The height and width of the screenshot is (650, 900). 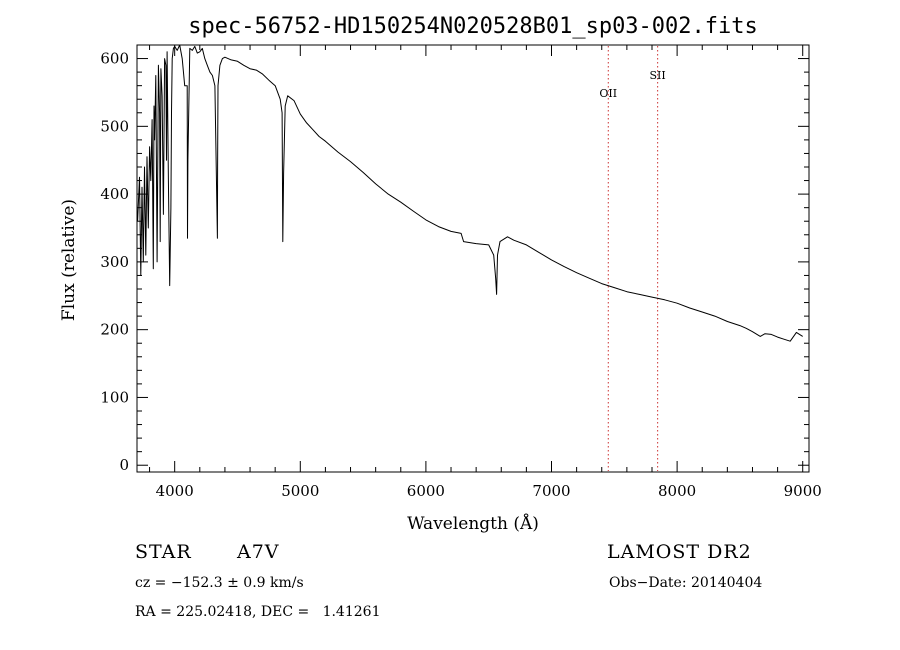 What do you see at coordinates (114, 262) in the screenshot?
I see `y-tick-label: 300` at bounding box center [114, 262].